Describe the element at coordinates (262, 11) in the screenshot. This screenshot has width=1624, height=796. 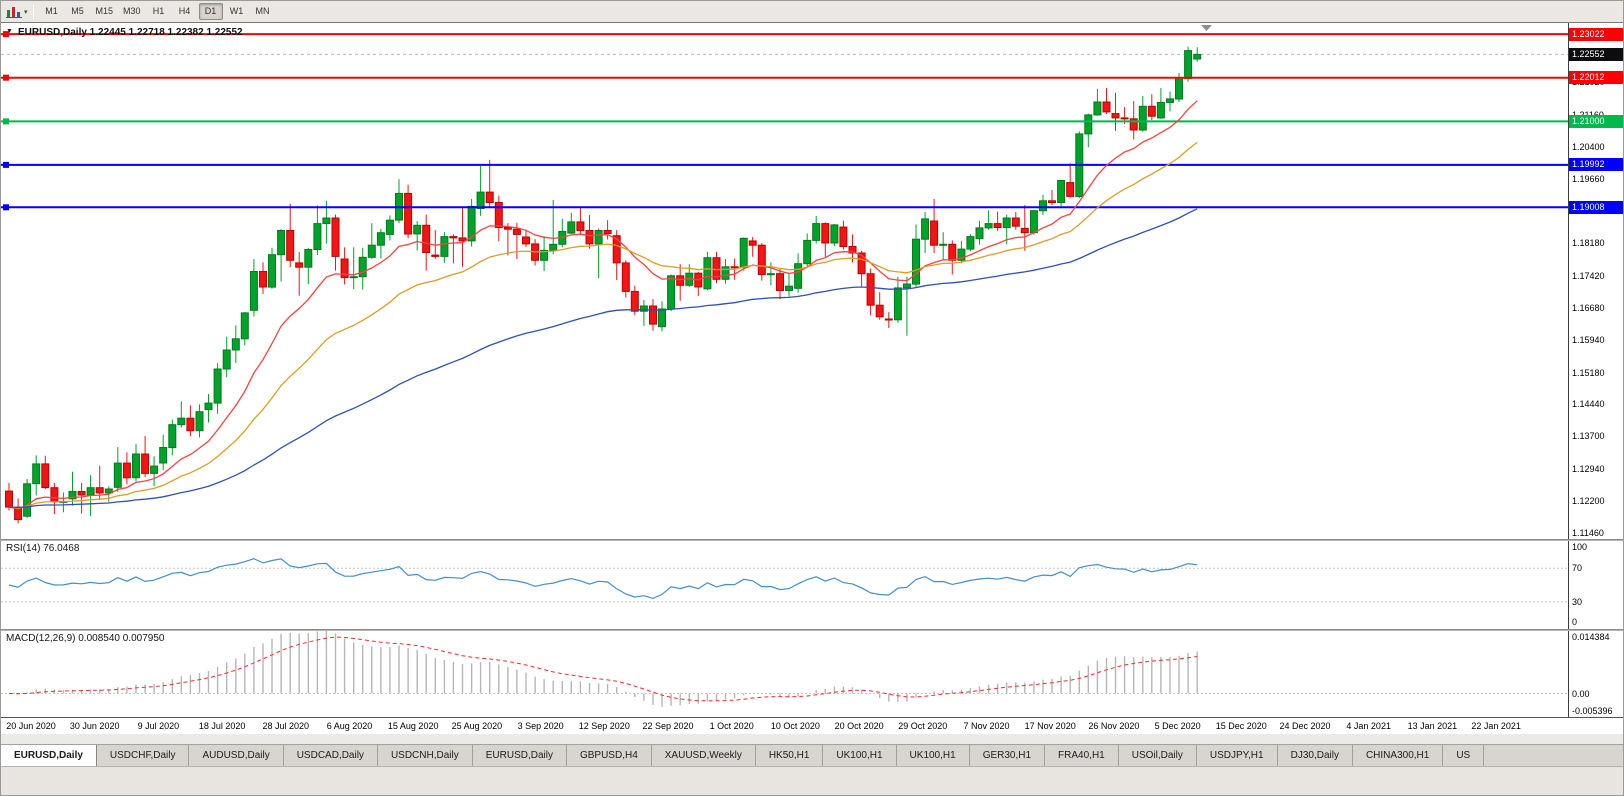
I see `timeframe-button-mn: MN` at that location.